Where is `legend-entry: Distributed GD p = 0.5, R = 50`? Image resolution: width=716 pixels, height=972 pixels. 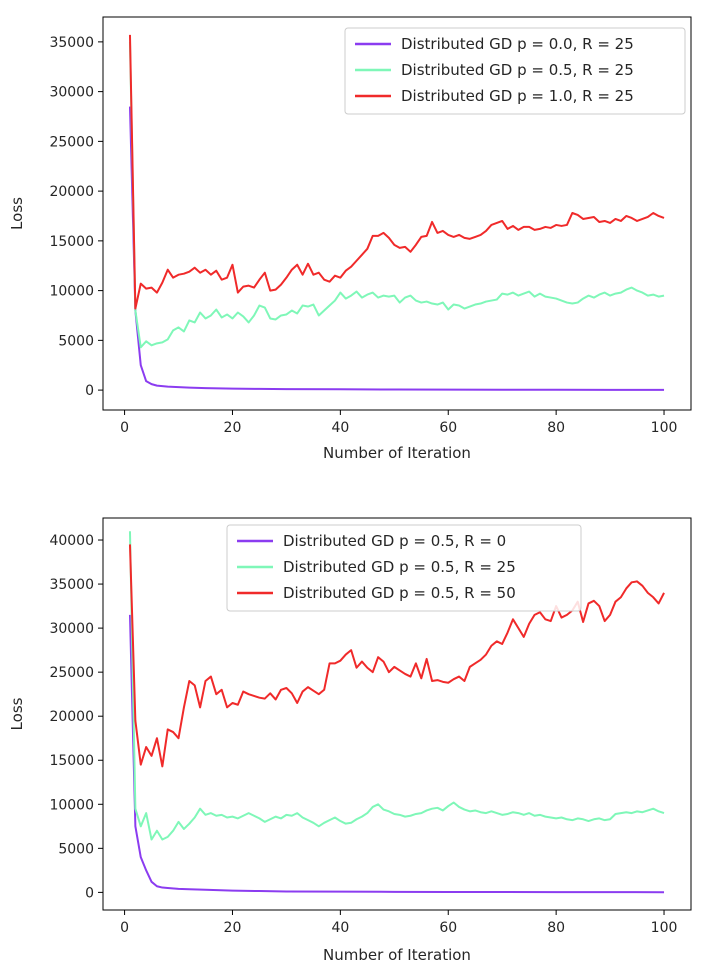 legend-entry: Distributed GD p = 0.5, R = 50 is located at coordinates (399, 593).